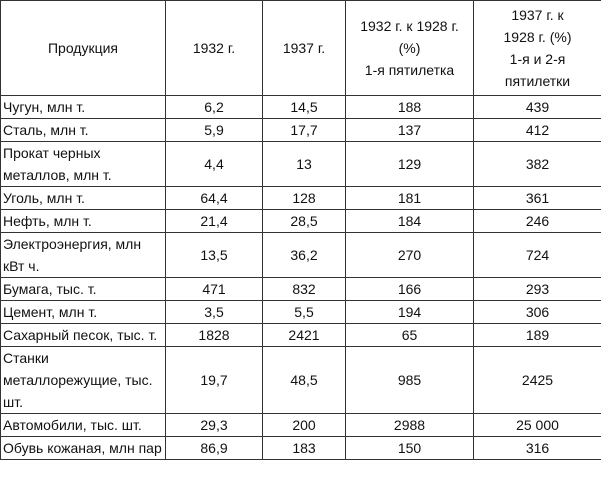  I want to click on product-name: Электроэнергия, млн кВт ч., so click(83, 255).